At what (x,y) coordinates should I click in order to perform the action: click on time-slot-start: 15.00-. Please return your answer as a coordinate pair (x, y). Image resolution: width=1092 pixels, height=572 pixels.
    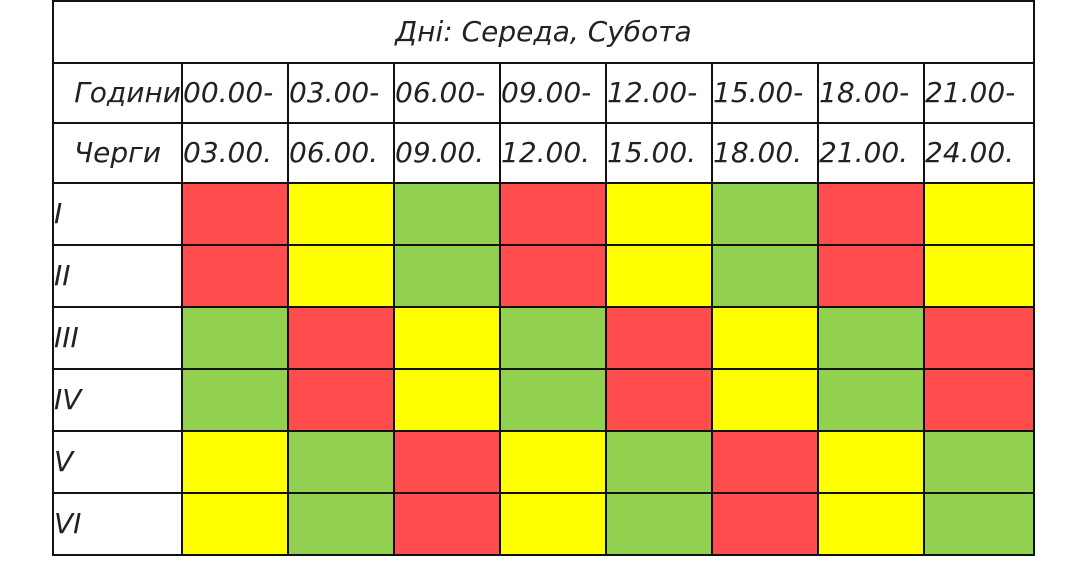
    Looking at the image, I should click on (765, 93).